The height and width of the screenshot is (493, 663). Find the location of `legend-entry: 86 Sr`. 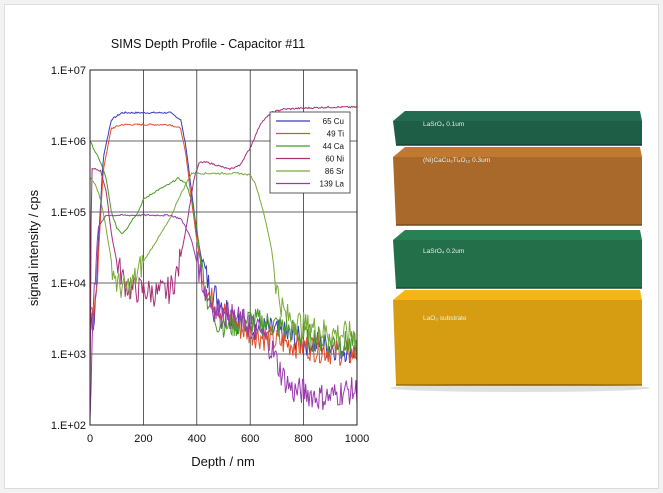

legend-entry: 86 Sr is located at coordinates (334, 171).